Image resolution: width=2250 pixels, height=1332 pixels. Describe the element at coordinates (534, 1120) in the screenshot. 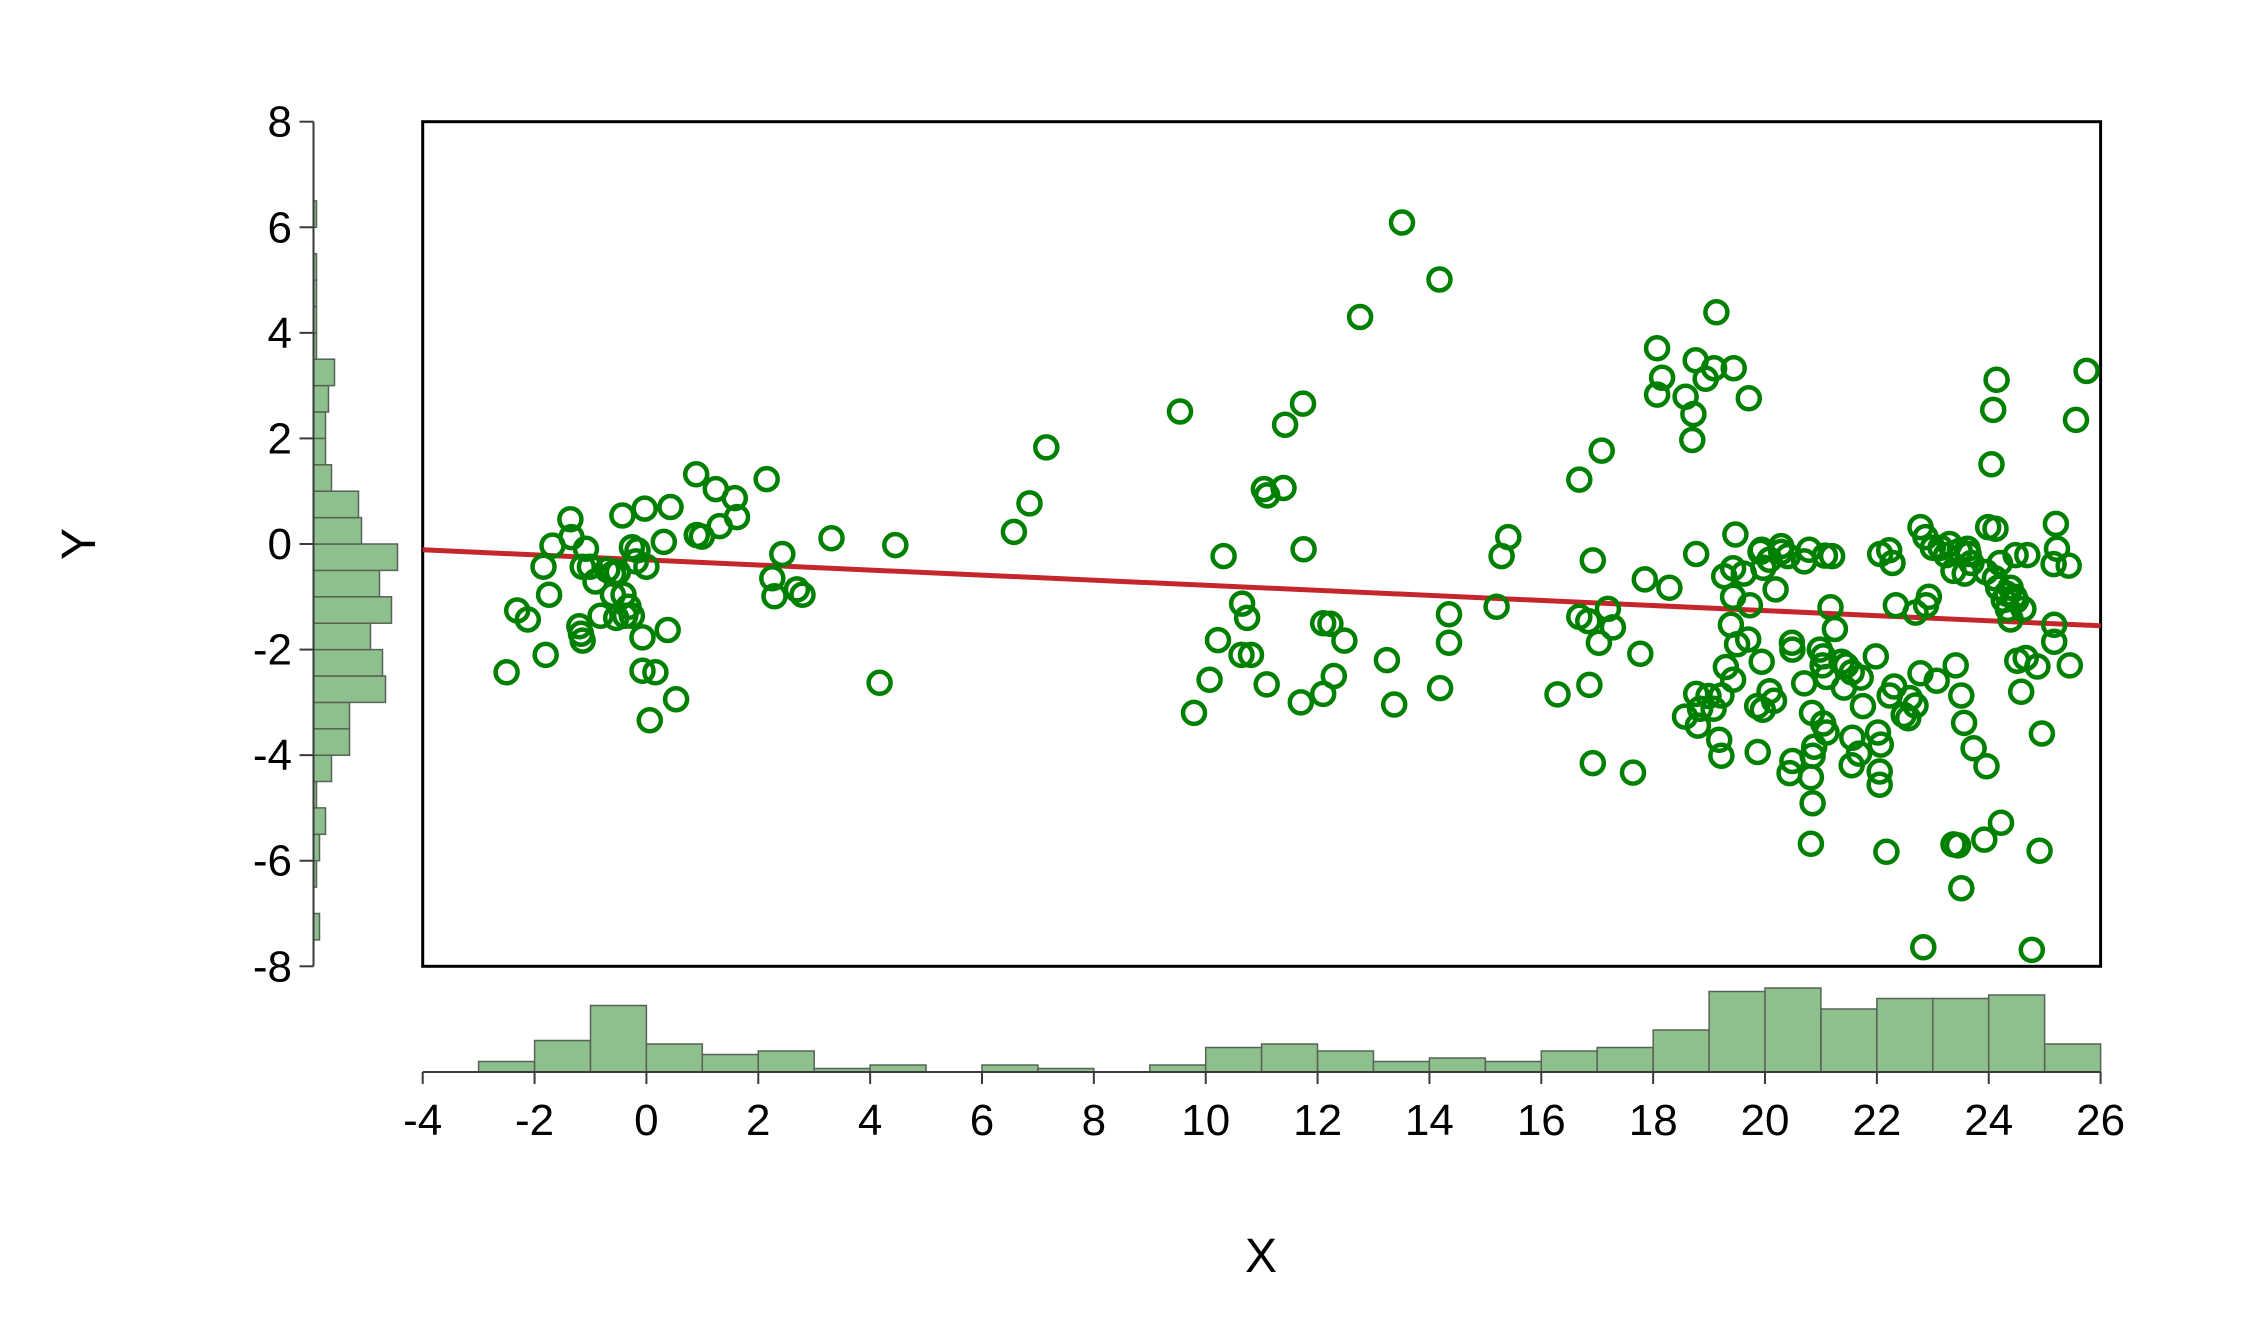

I see `x-tick-label: -2` at that location.